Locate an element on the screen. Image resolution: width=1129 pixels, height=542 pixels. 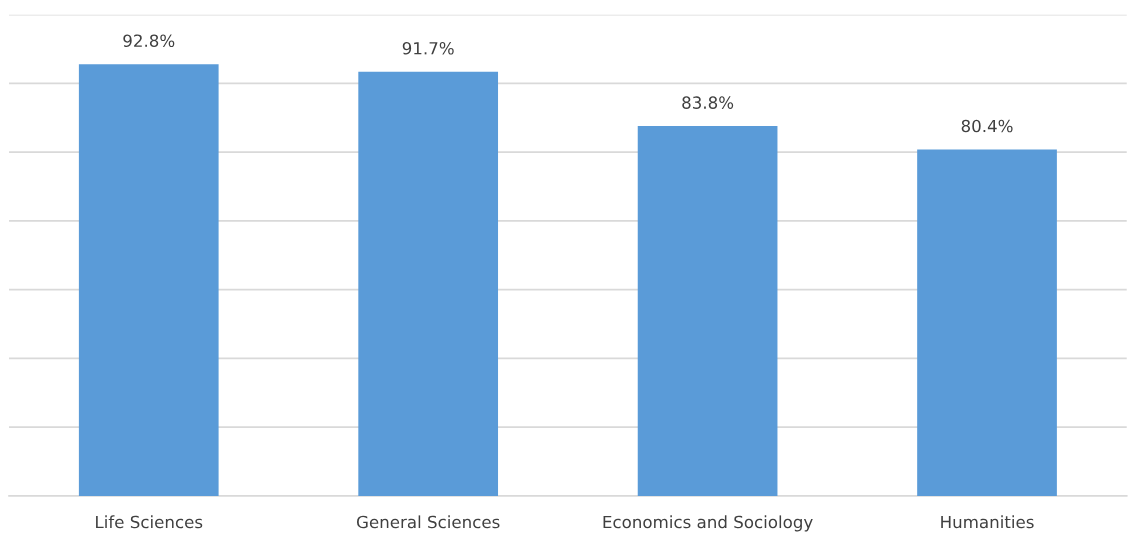
x-tick-label: Humanities is located at coordinates (987, 522).